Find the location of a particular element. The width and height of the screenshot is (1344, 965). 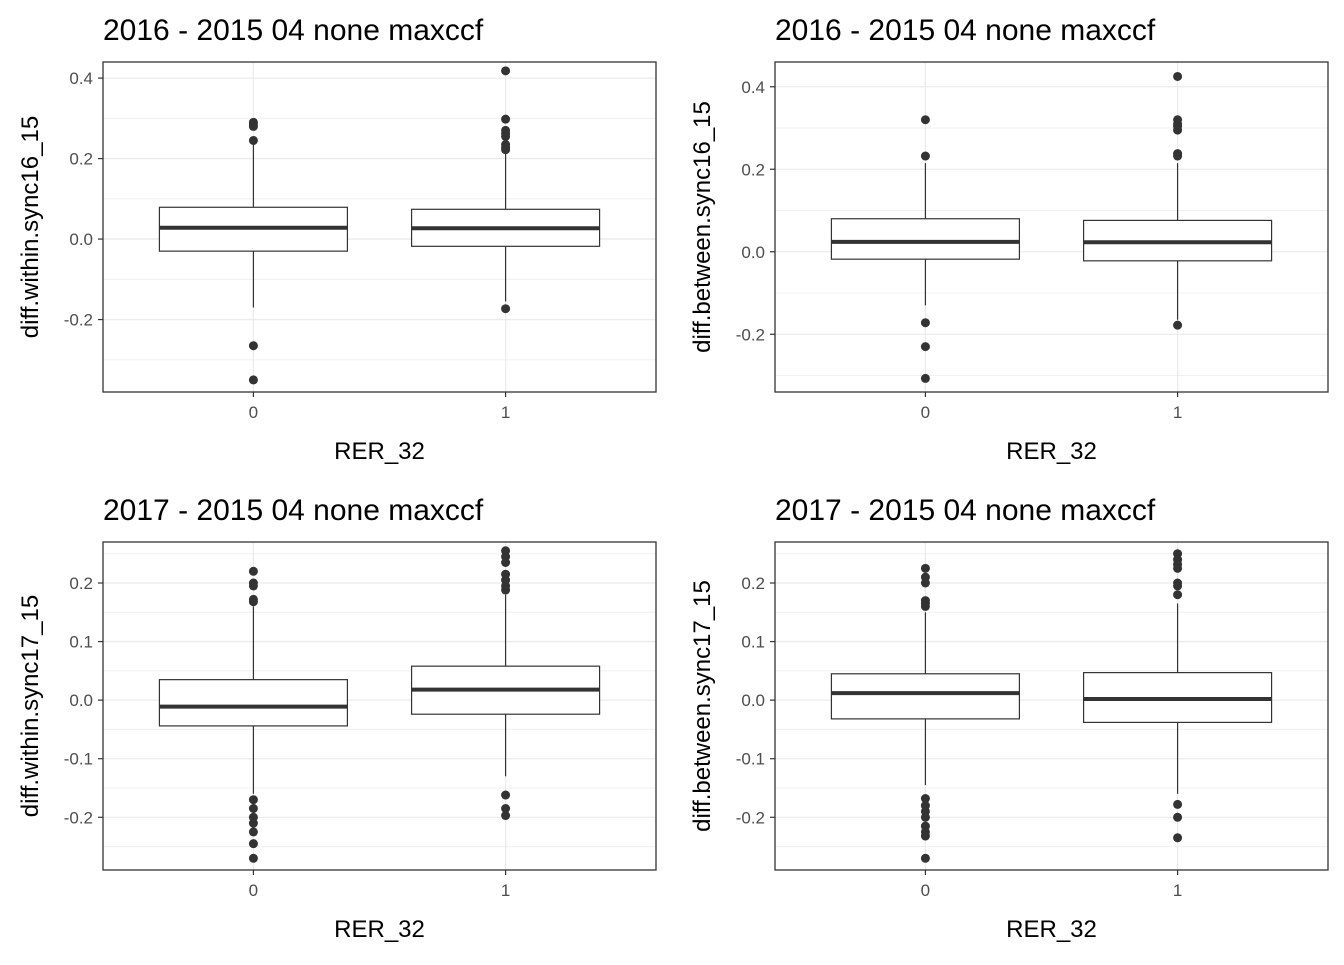

y-axis-label: diff.within.sync16_15 is located at coordinates (30, 227).